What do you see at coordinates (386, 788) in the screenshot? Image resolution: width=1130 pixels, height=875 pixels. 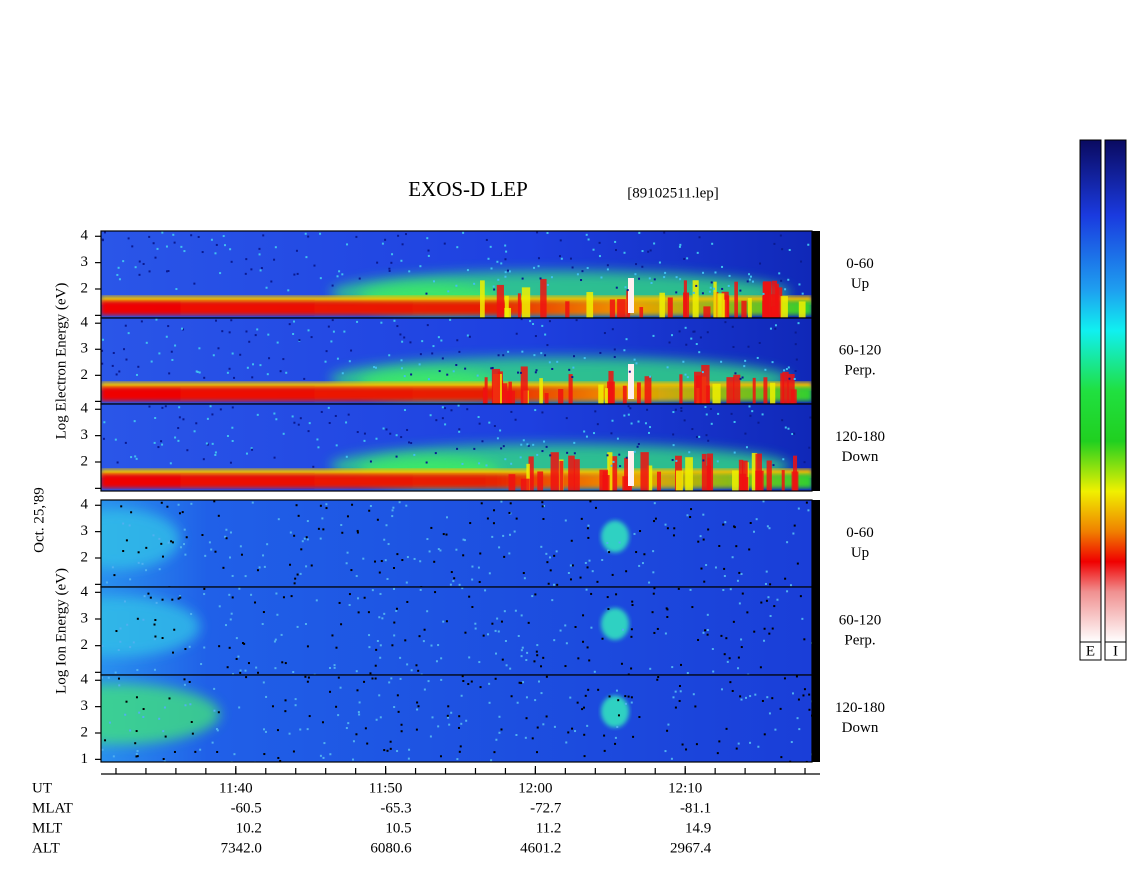 I see `x-tick-label: 11:50` at bounding box center [386, 788].